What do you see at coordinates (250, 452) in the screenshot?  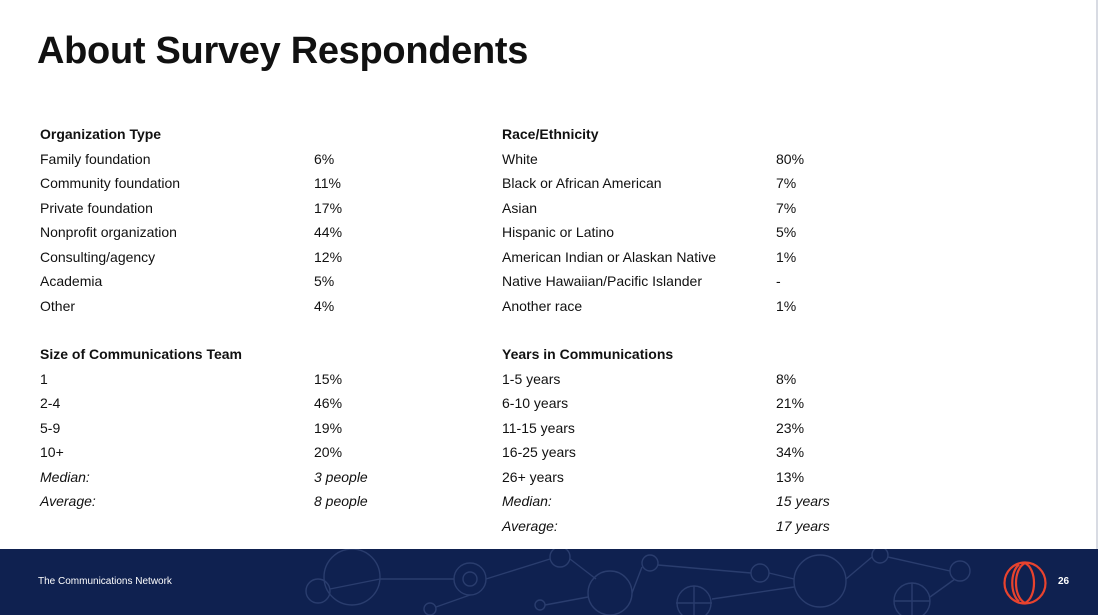 I see `table-row: 10+ 20%` at bounding box center [250, 452].